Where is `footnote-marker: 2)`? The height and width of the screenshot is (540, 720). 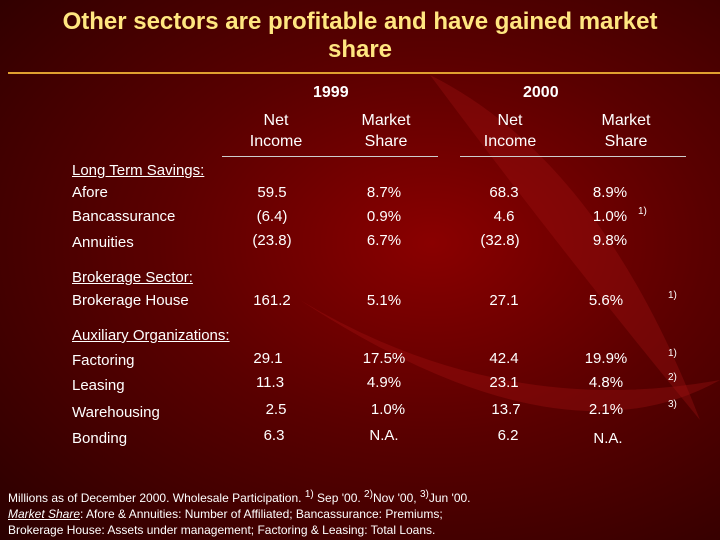 footnote-marker: 2) is located at coordinates (672, 377).